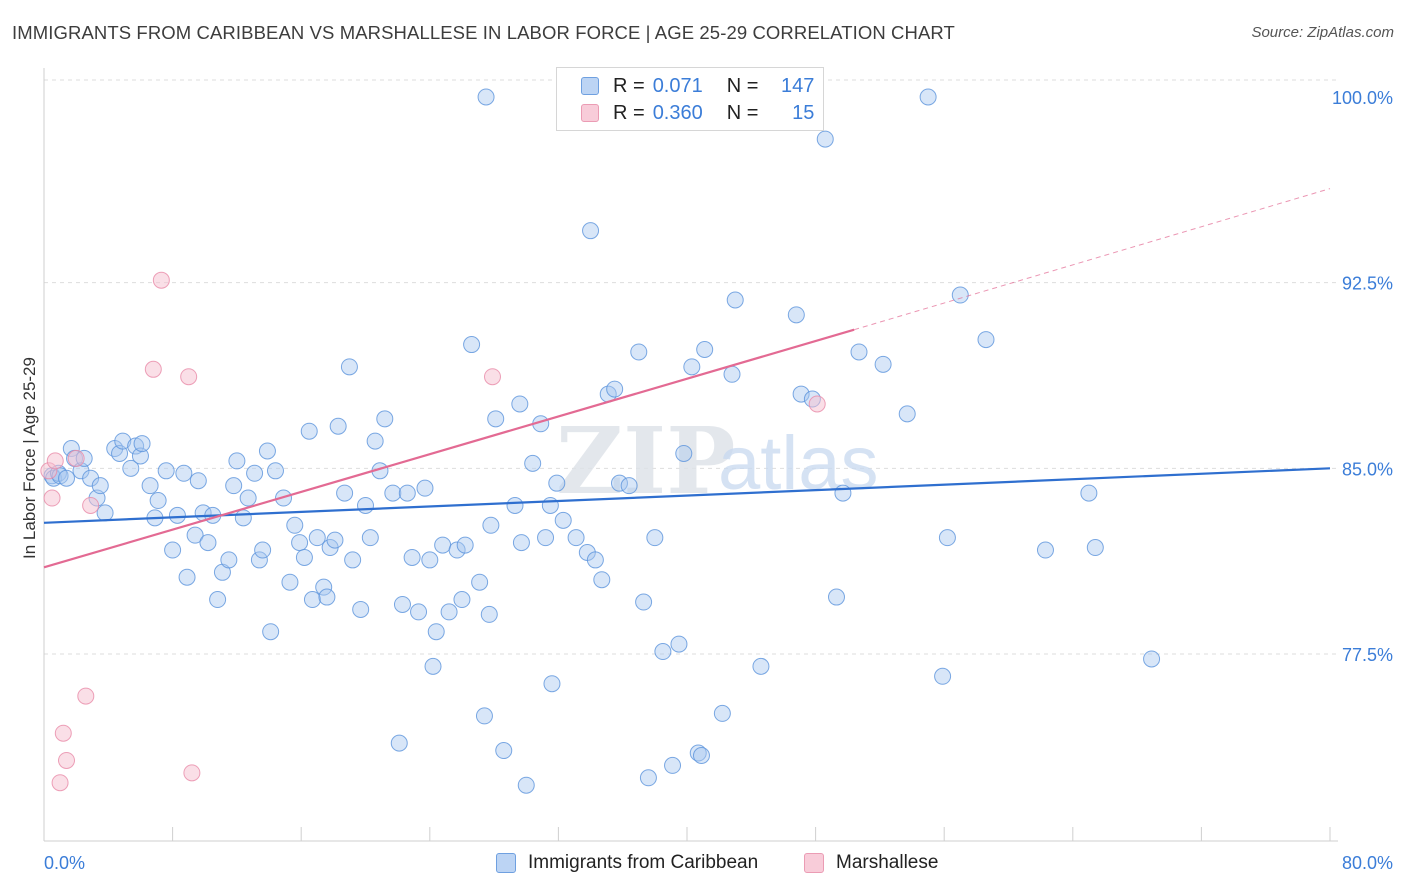  Describe the element at coordinates (1362, 376) in the screenshot. I see `y-tick-labels: 77.5% 85.0% 92.5% 100.0%` at that location.